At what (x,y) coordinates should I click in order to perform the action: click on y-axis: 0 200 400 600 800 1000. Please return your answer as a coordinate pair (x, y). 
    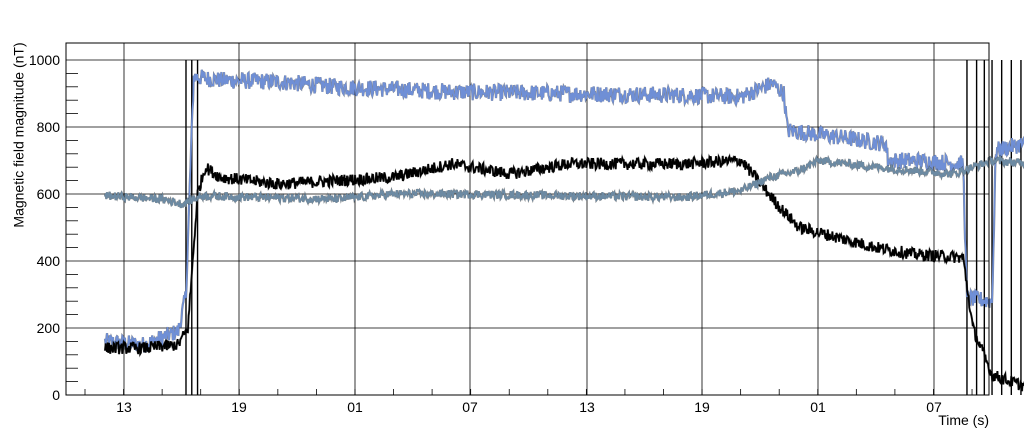
    Looking at the image, I should click on (53, 227).